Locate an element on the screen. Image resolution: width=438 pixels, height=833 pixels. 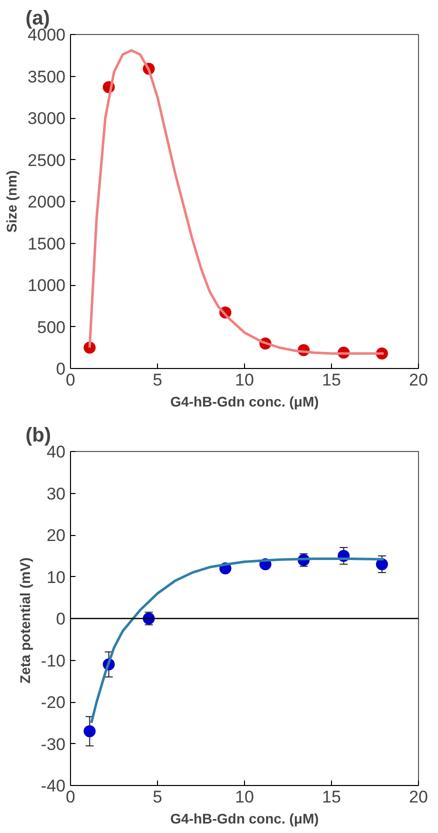
chart-title: (b) is located at coordinates (39, 435).